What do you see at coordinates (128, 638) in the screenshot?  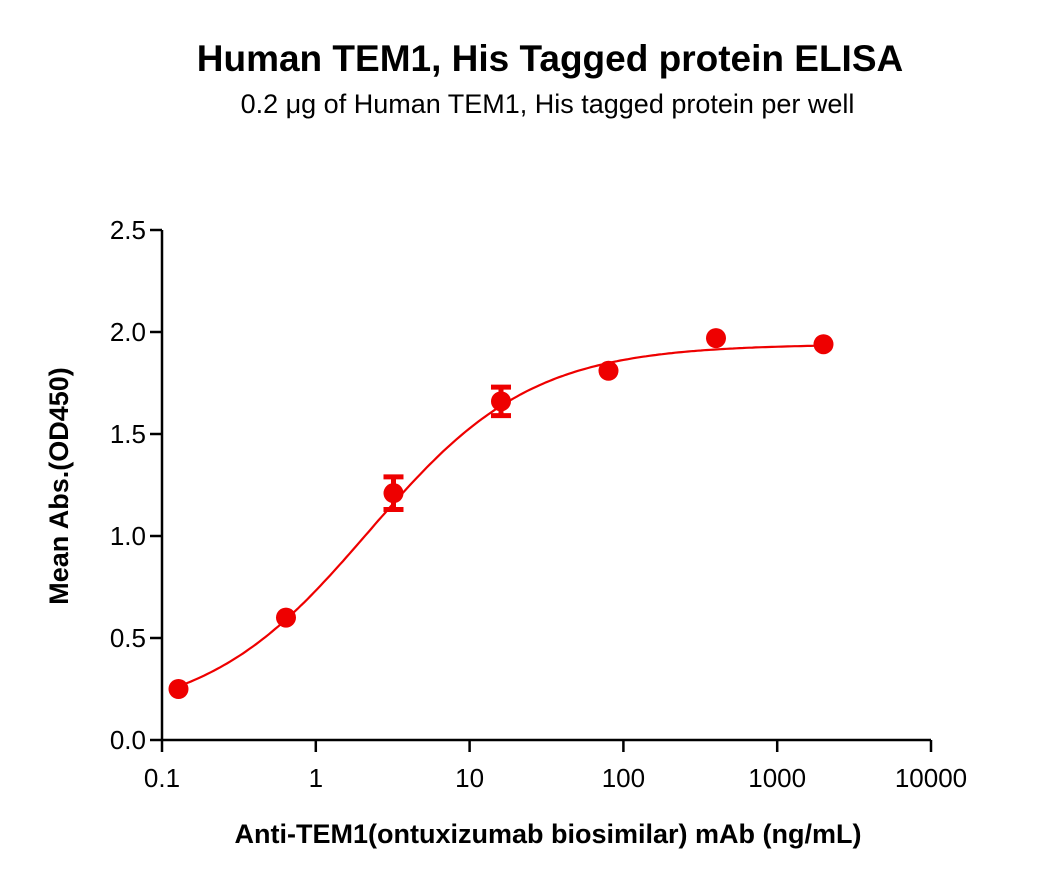 I see `y-tick-label: 0.5` at bounding box center [128, 638].